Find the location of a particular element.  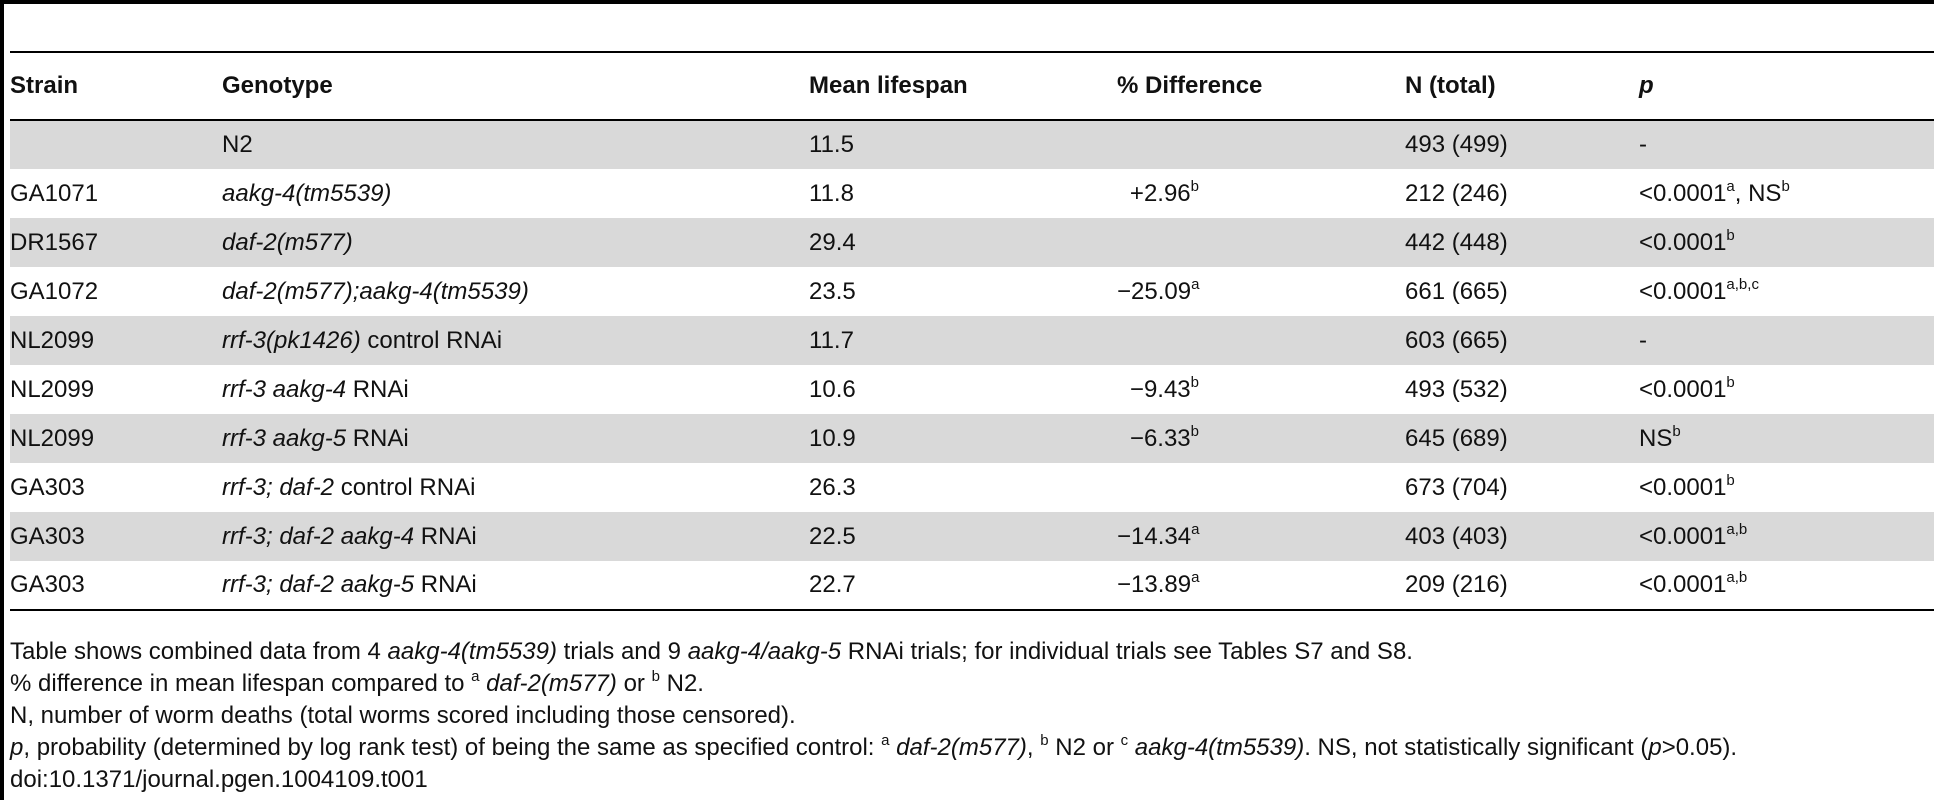

cell-mean-lifespan: 22.7 is located at coordinates (832, 584).